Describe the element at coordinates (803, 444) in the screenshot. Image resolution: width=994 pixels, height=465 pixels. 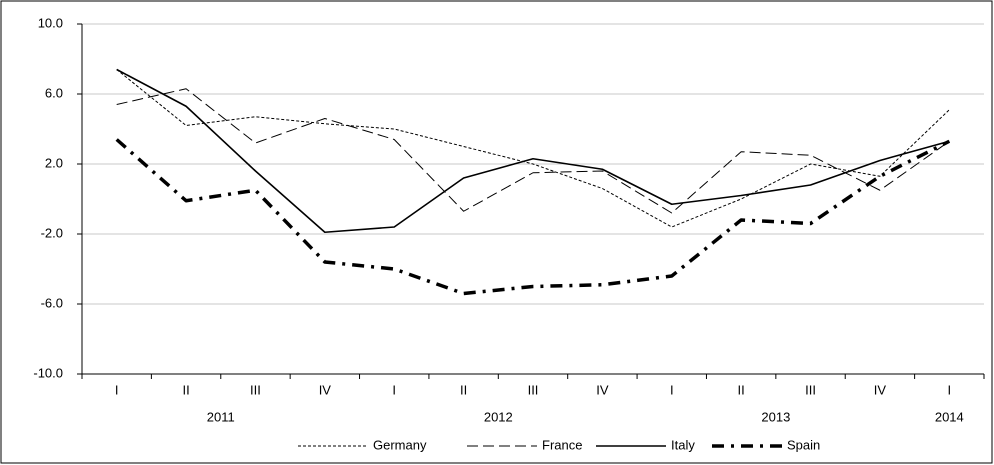
I see `legend-label: Spain` at that location.